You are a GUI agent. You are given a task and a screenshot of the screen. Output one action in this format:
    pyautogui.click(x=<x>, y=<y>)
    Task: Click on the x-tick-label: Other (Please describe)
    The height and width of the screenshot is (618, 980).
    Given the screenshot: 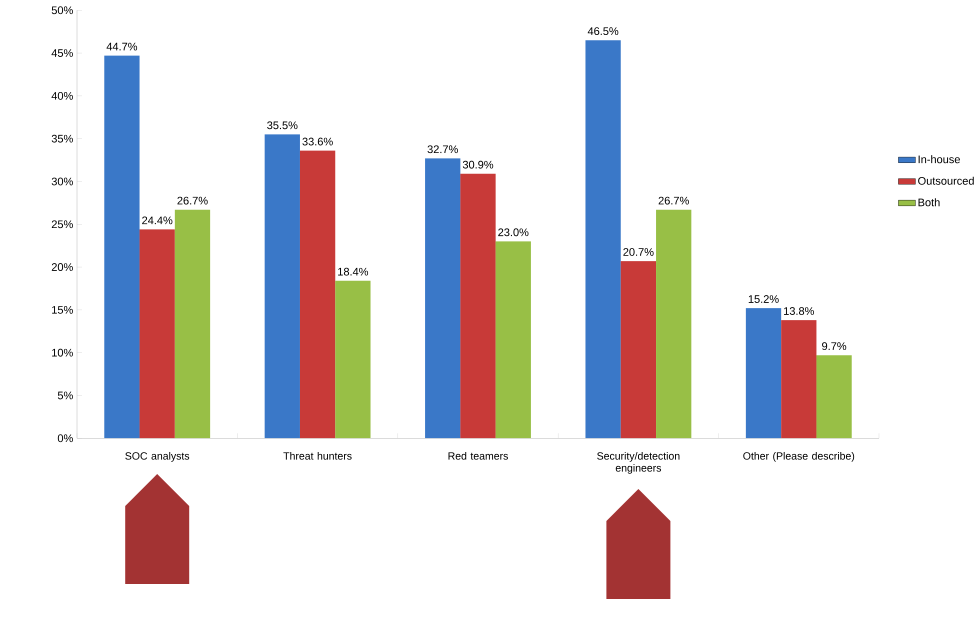 What is the action you would take?
    pyautogui.click(x=798, y=457)
    